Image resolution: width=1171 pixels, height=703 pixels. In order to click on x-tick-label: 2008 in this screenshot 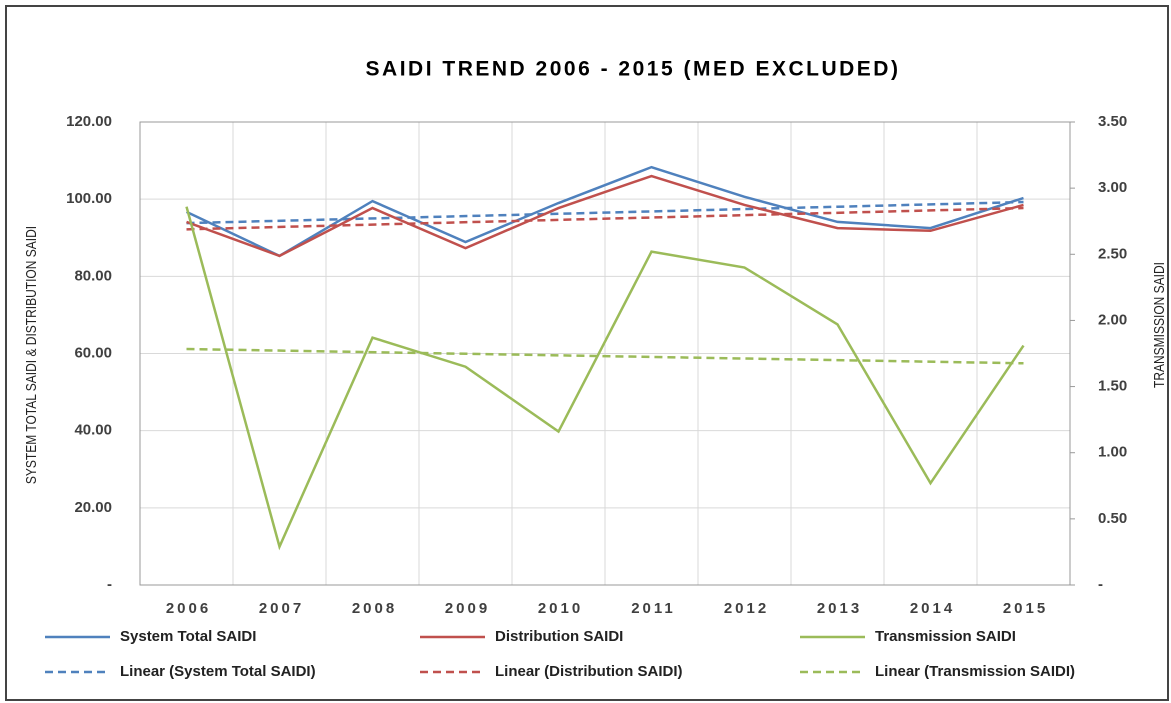, I will do `click(374, 608)`.